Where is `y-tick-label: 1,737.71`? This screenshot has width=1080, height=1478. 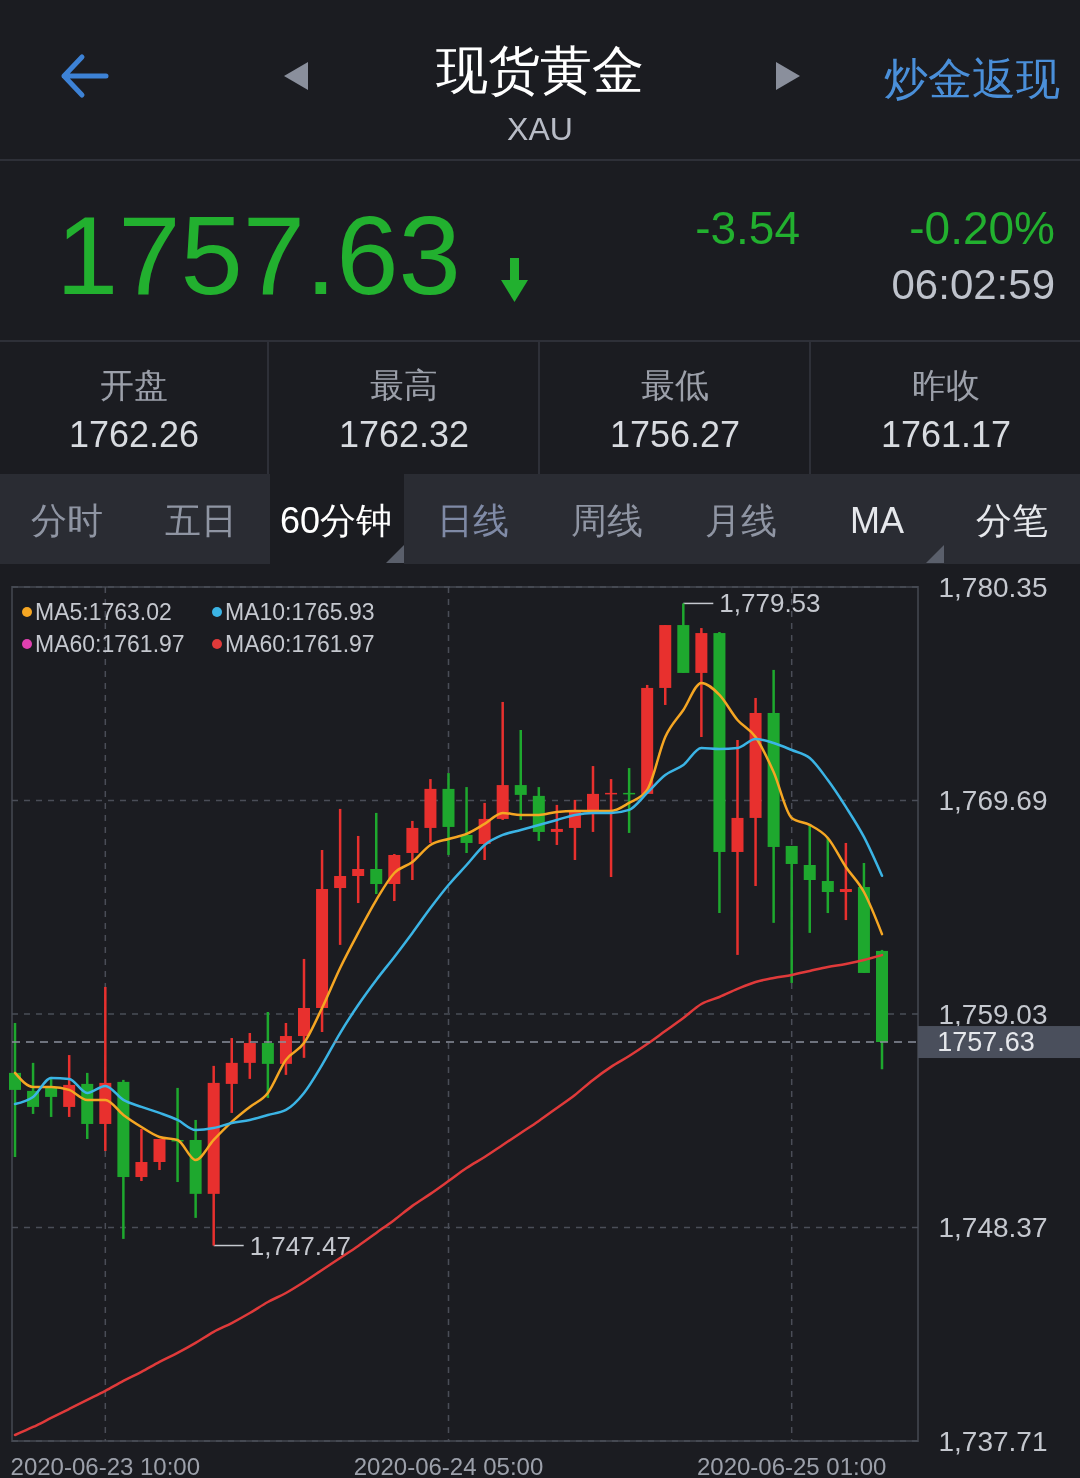
y-tick-label: 1,737.71 is located at coordinates (993, 1441).